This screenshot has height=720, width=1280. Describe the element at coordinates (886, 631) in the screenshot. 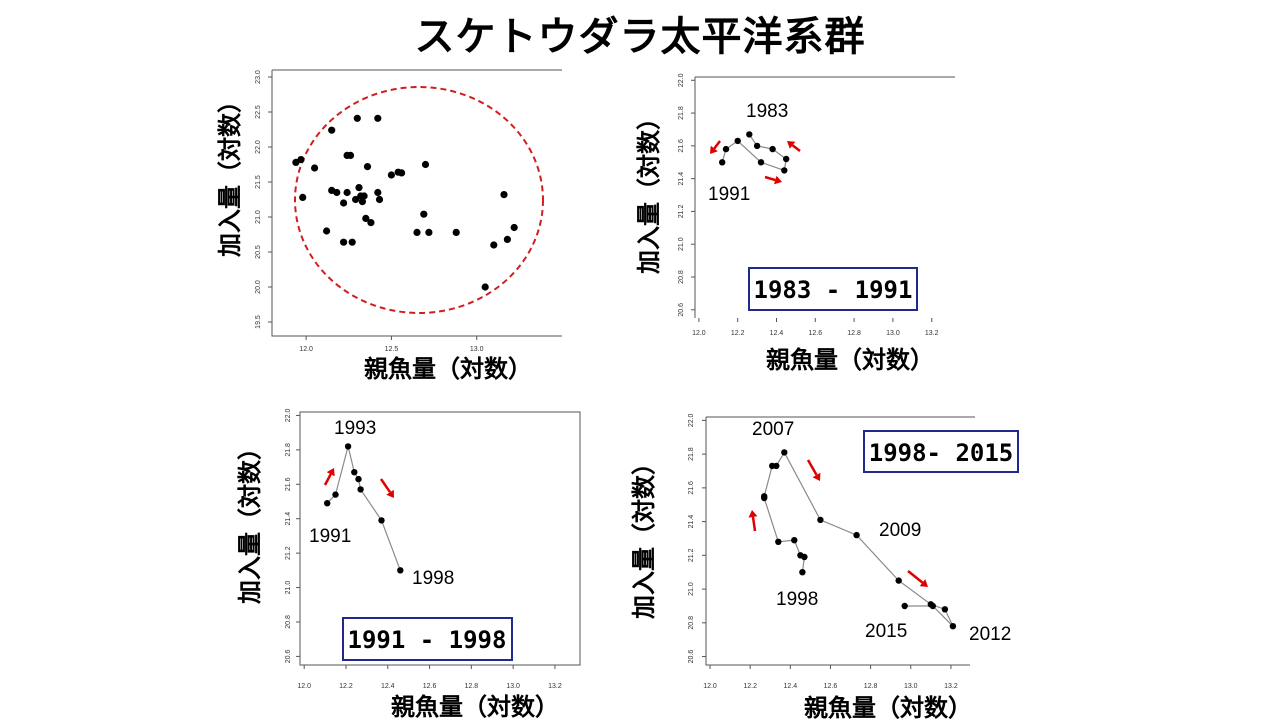

I see `year-label-2015: 2015` at that location.